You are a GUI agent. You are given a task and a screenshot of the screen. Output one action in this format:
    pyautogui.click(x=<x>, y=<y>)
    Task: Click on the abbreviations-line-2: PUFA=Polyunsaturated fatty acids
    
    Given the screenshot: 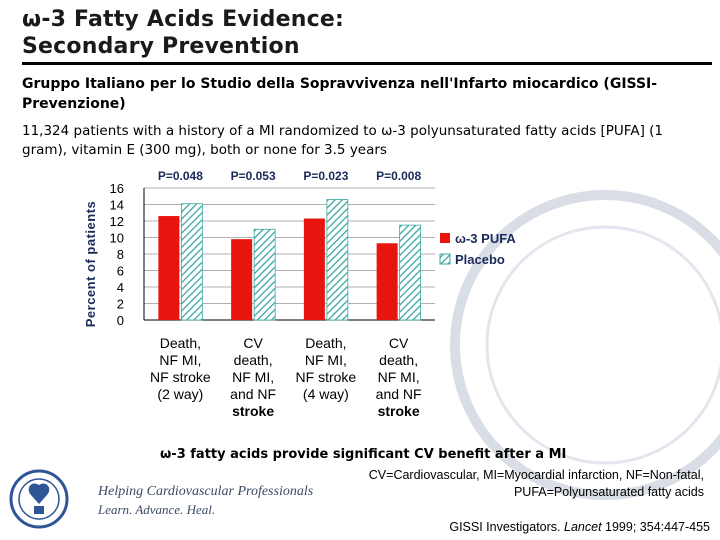 What is the action you would take?
    pyautogui.click(x=608, y=492)
    